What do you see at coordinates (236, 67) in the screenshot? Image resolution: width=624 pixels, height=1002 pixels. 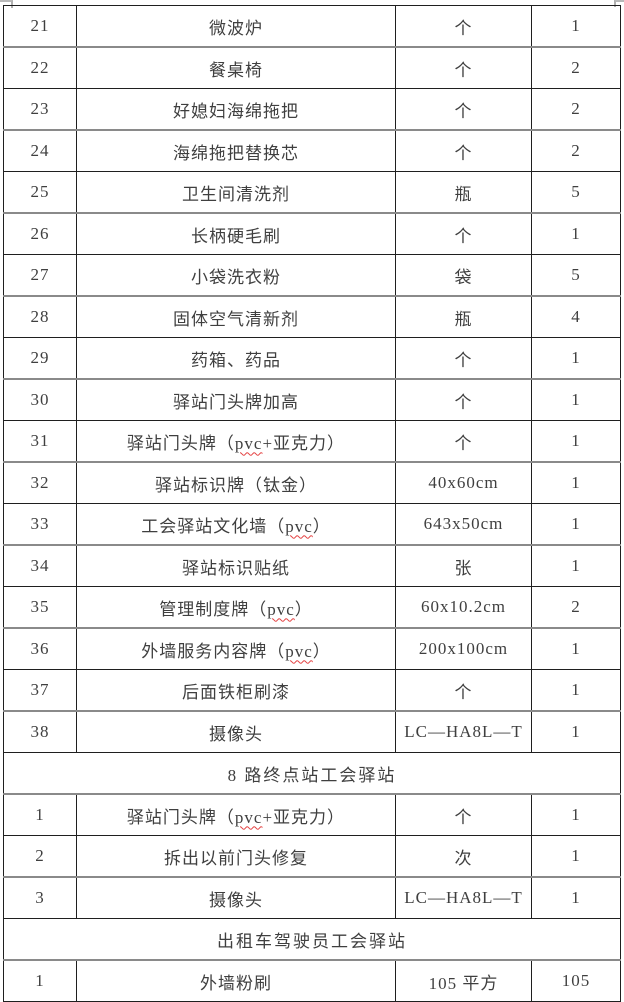 I see `cell-item-name: 餐桌椅` at bounding box center [236, 67].